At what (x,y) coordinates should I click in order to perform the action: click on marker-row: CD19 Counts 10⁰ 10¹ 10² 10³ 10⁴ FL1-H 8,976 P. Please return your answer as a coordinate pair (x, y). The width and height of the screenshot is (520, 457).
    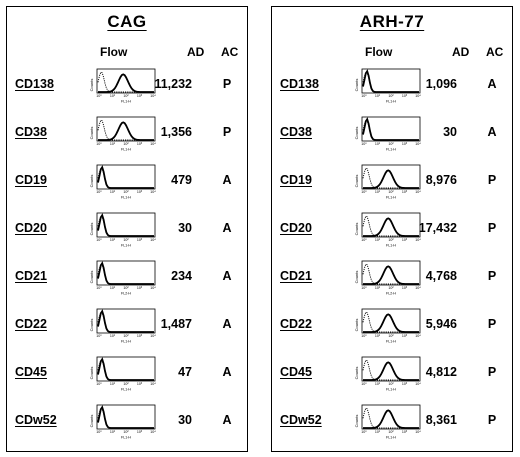
    Looking at the image, I should click on (392, 181).